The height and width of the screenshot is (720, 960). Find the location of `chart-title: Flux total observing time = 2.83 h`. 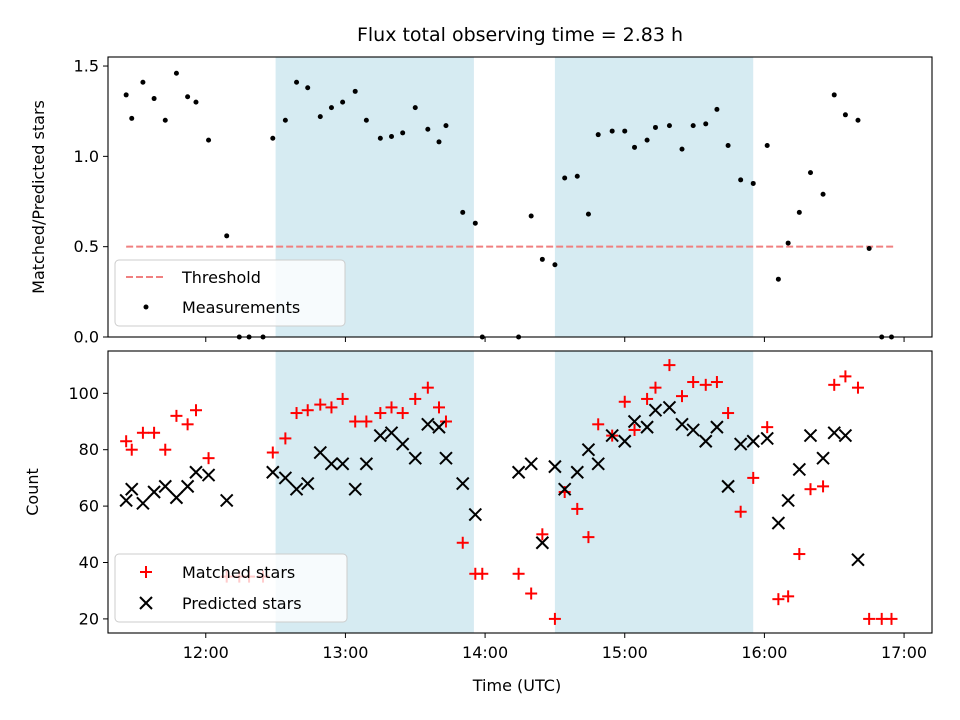

chart-title: Flux total observing time = 2.83 h is located at coordinates (520, 35).